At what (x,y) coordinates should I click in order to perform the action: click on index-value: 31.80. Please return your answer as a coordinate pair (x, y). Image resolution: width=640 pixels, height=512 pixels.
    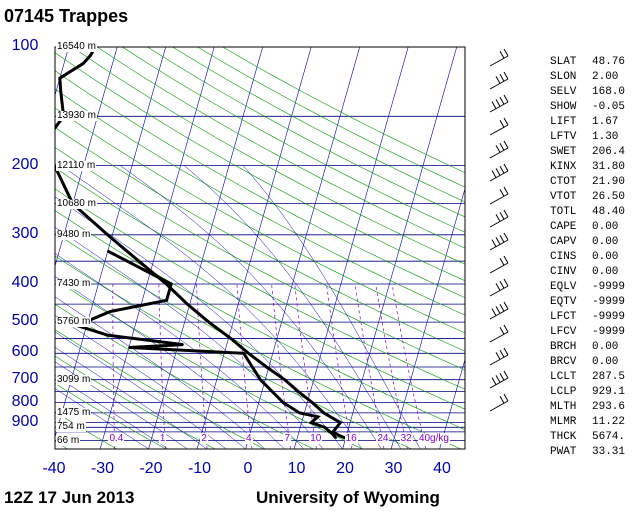
    Looking at the image, I should click on (609, 167).